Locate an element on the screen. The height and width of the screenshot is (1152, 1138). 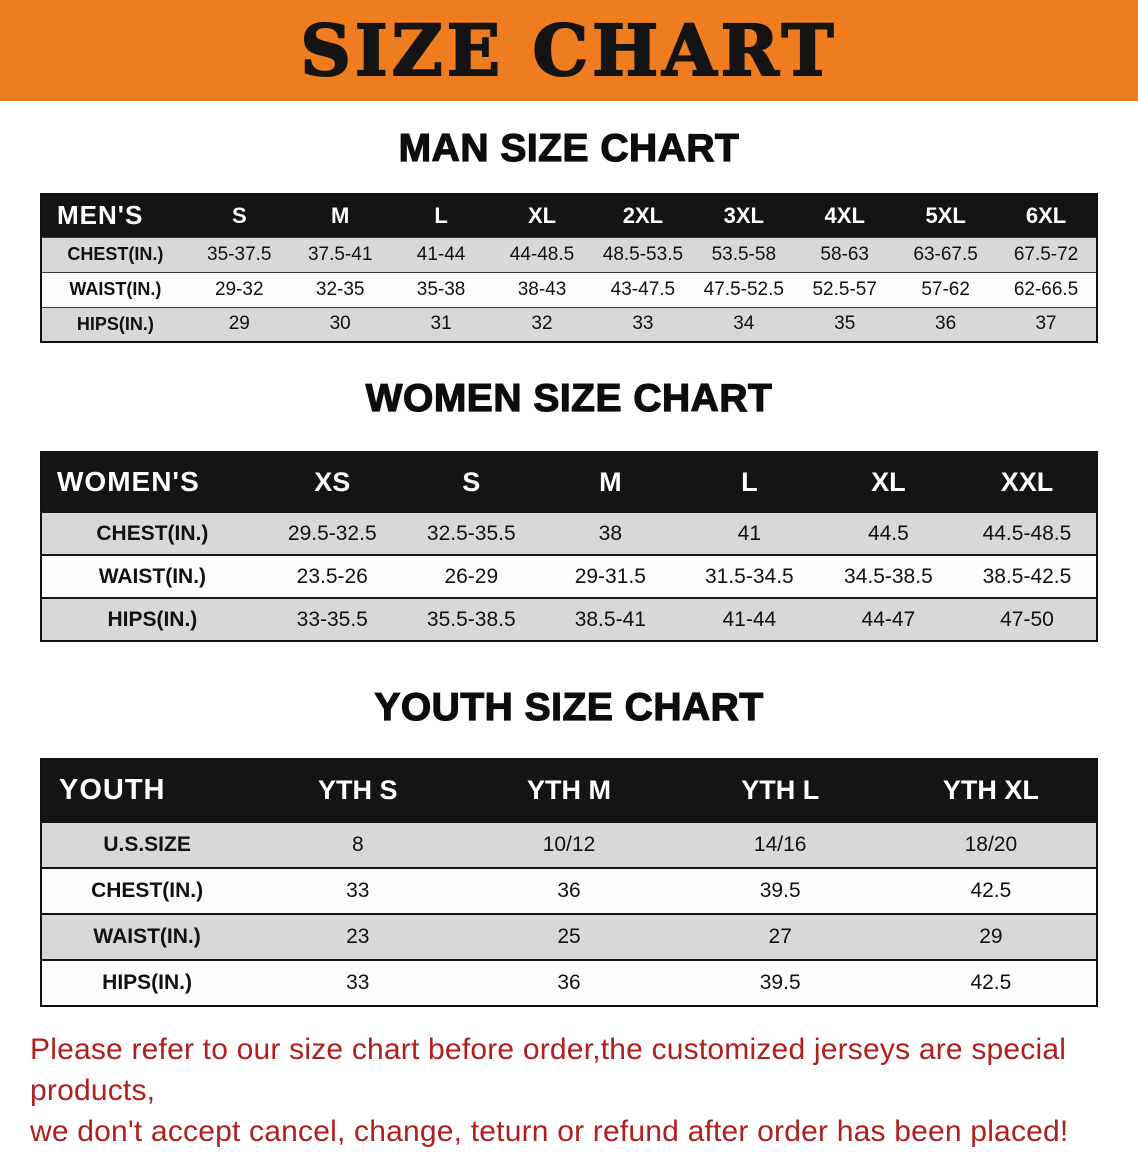
size-column-header: YTH L is located at coordinates (780, 790).